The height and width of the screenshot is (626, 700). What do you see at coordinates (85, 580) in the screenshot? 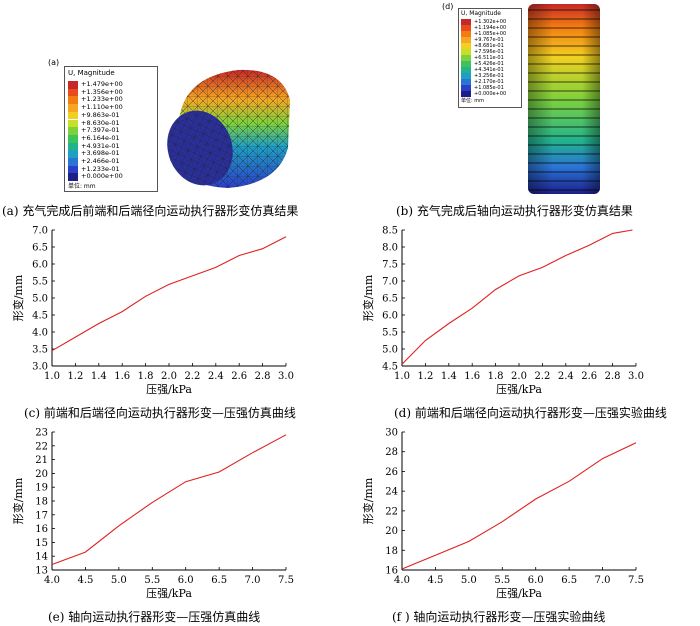
I see `x-tick-label: 4.5` at bounding box center [85, 580].